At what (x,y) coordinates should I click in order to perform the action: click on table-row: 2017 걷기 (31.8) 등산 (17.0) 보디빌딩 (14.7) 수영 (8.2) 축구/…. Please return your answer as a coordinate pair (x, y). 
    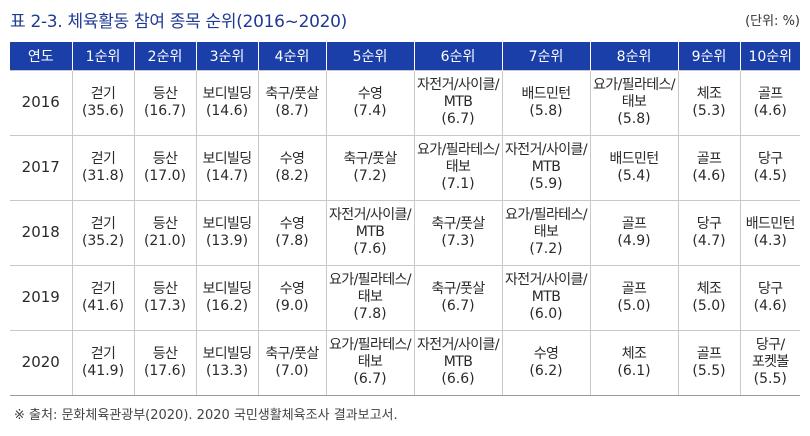
    Looking at the image, I should click on (405, 167).